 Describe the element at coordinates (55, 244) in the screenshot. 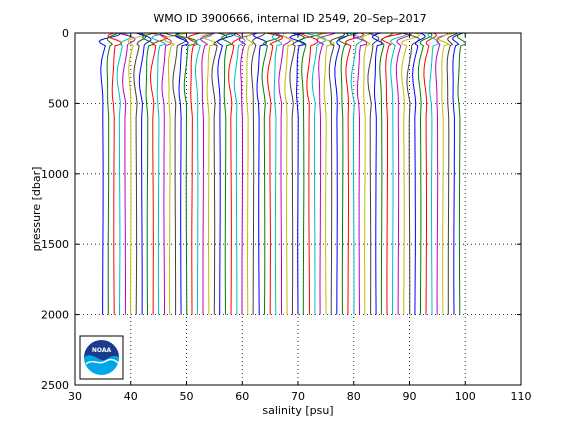

I see `y-tick-label: 1500` at that location.